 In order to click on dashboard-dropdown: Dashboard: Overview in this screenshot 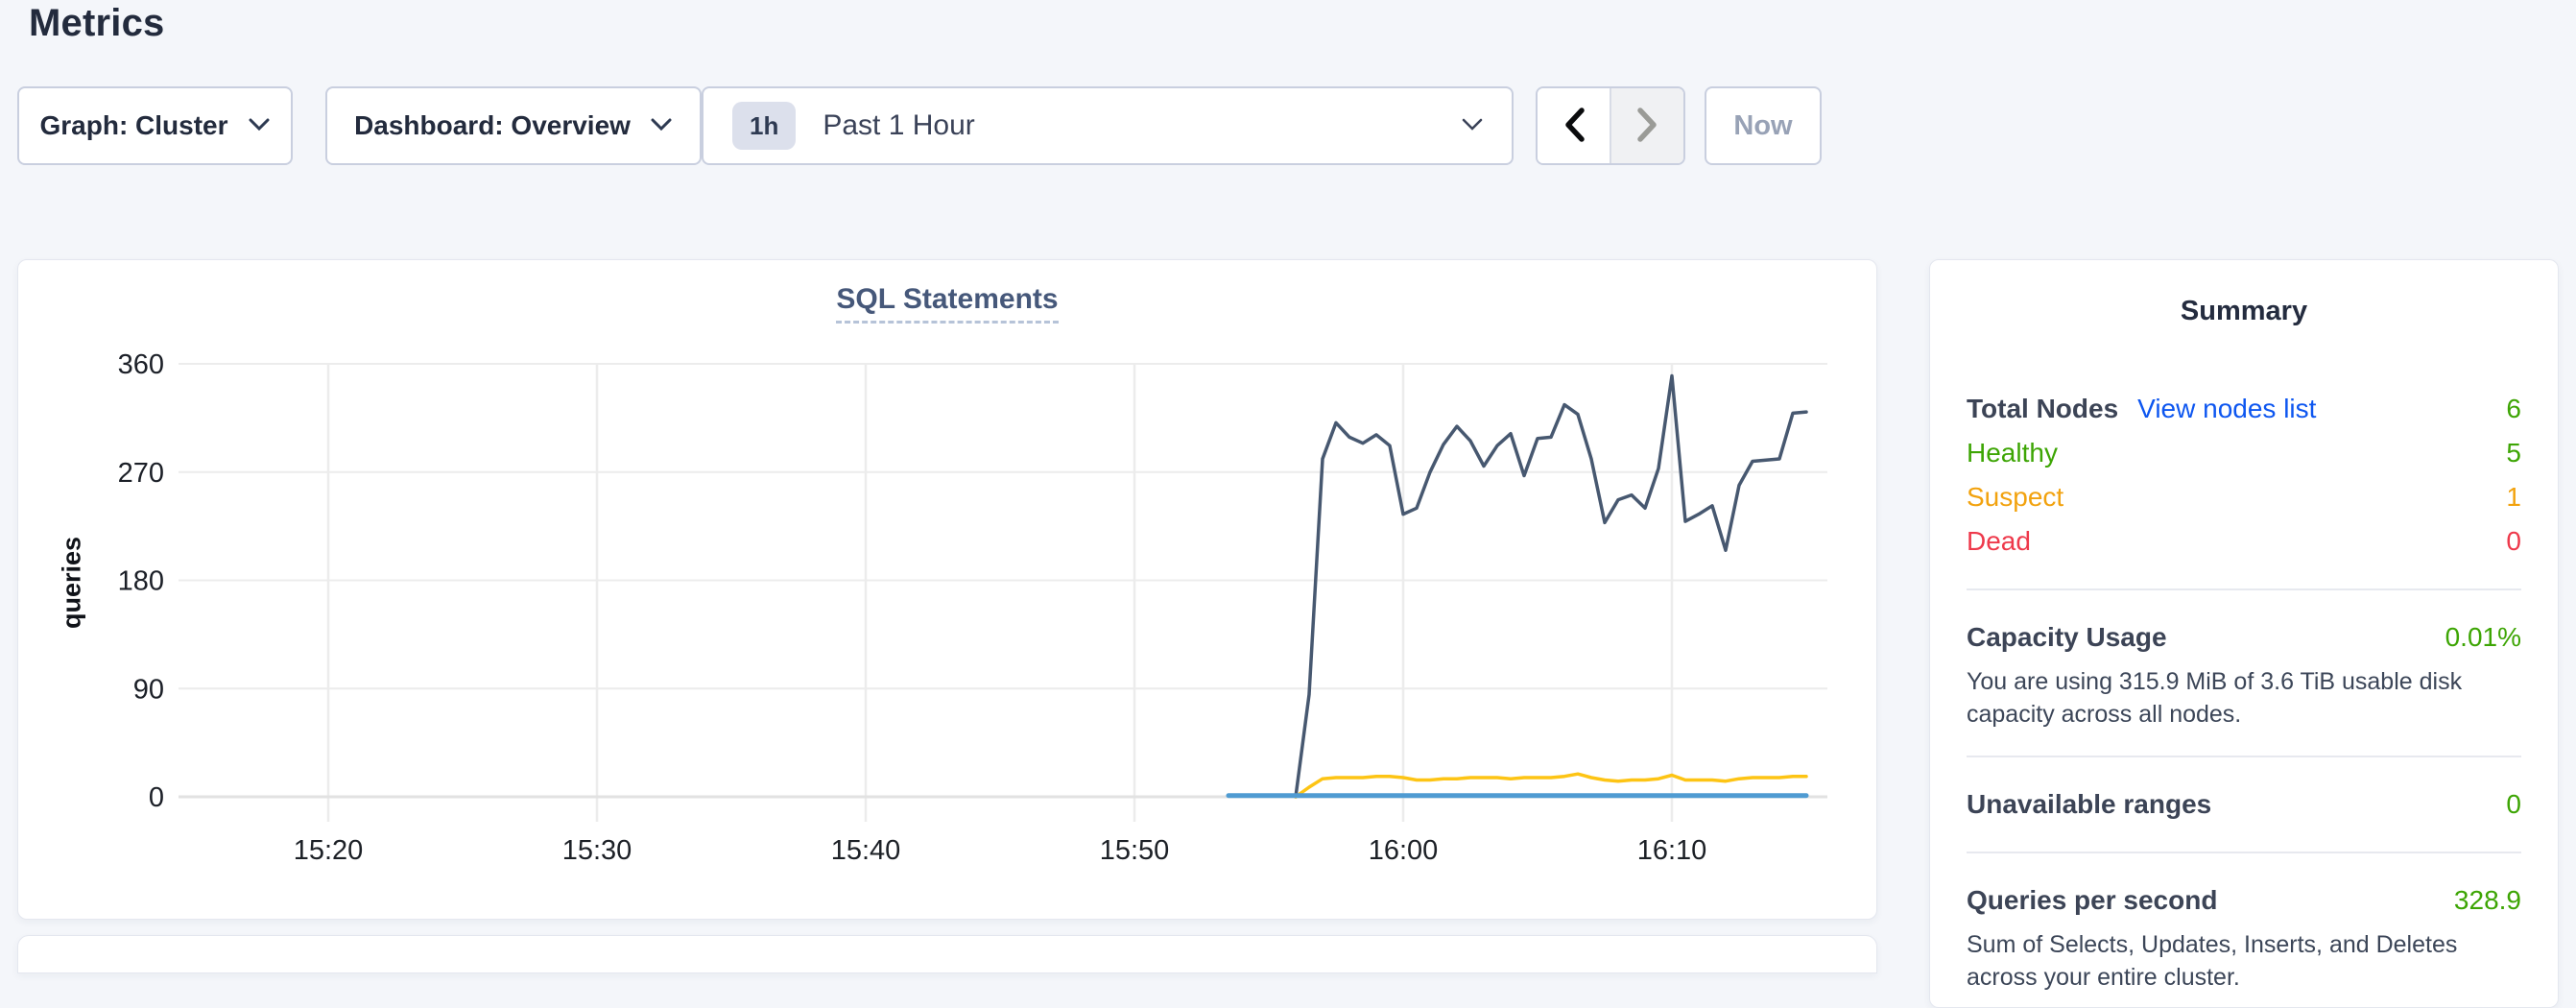, I will do `click(513, 126)`.